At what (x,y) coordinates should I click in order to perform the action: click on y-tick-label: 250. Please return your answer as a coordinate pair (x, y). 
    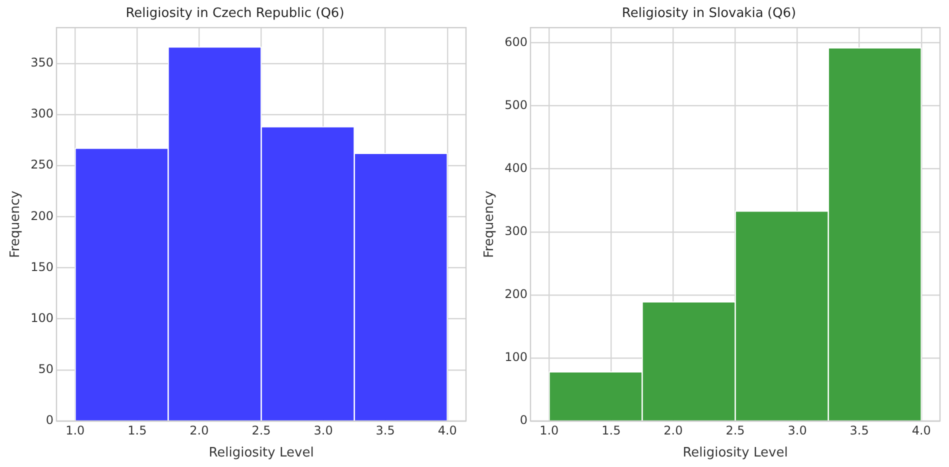
    Looking at the image, I should click on (42, 165).